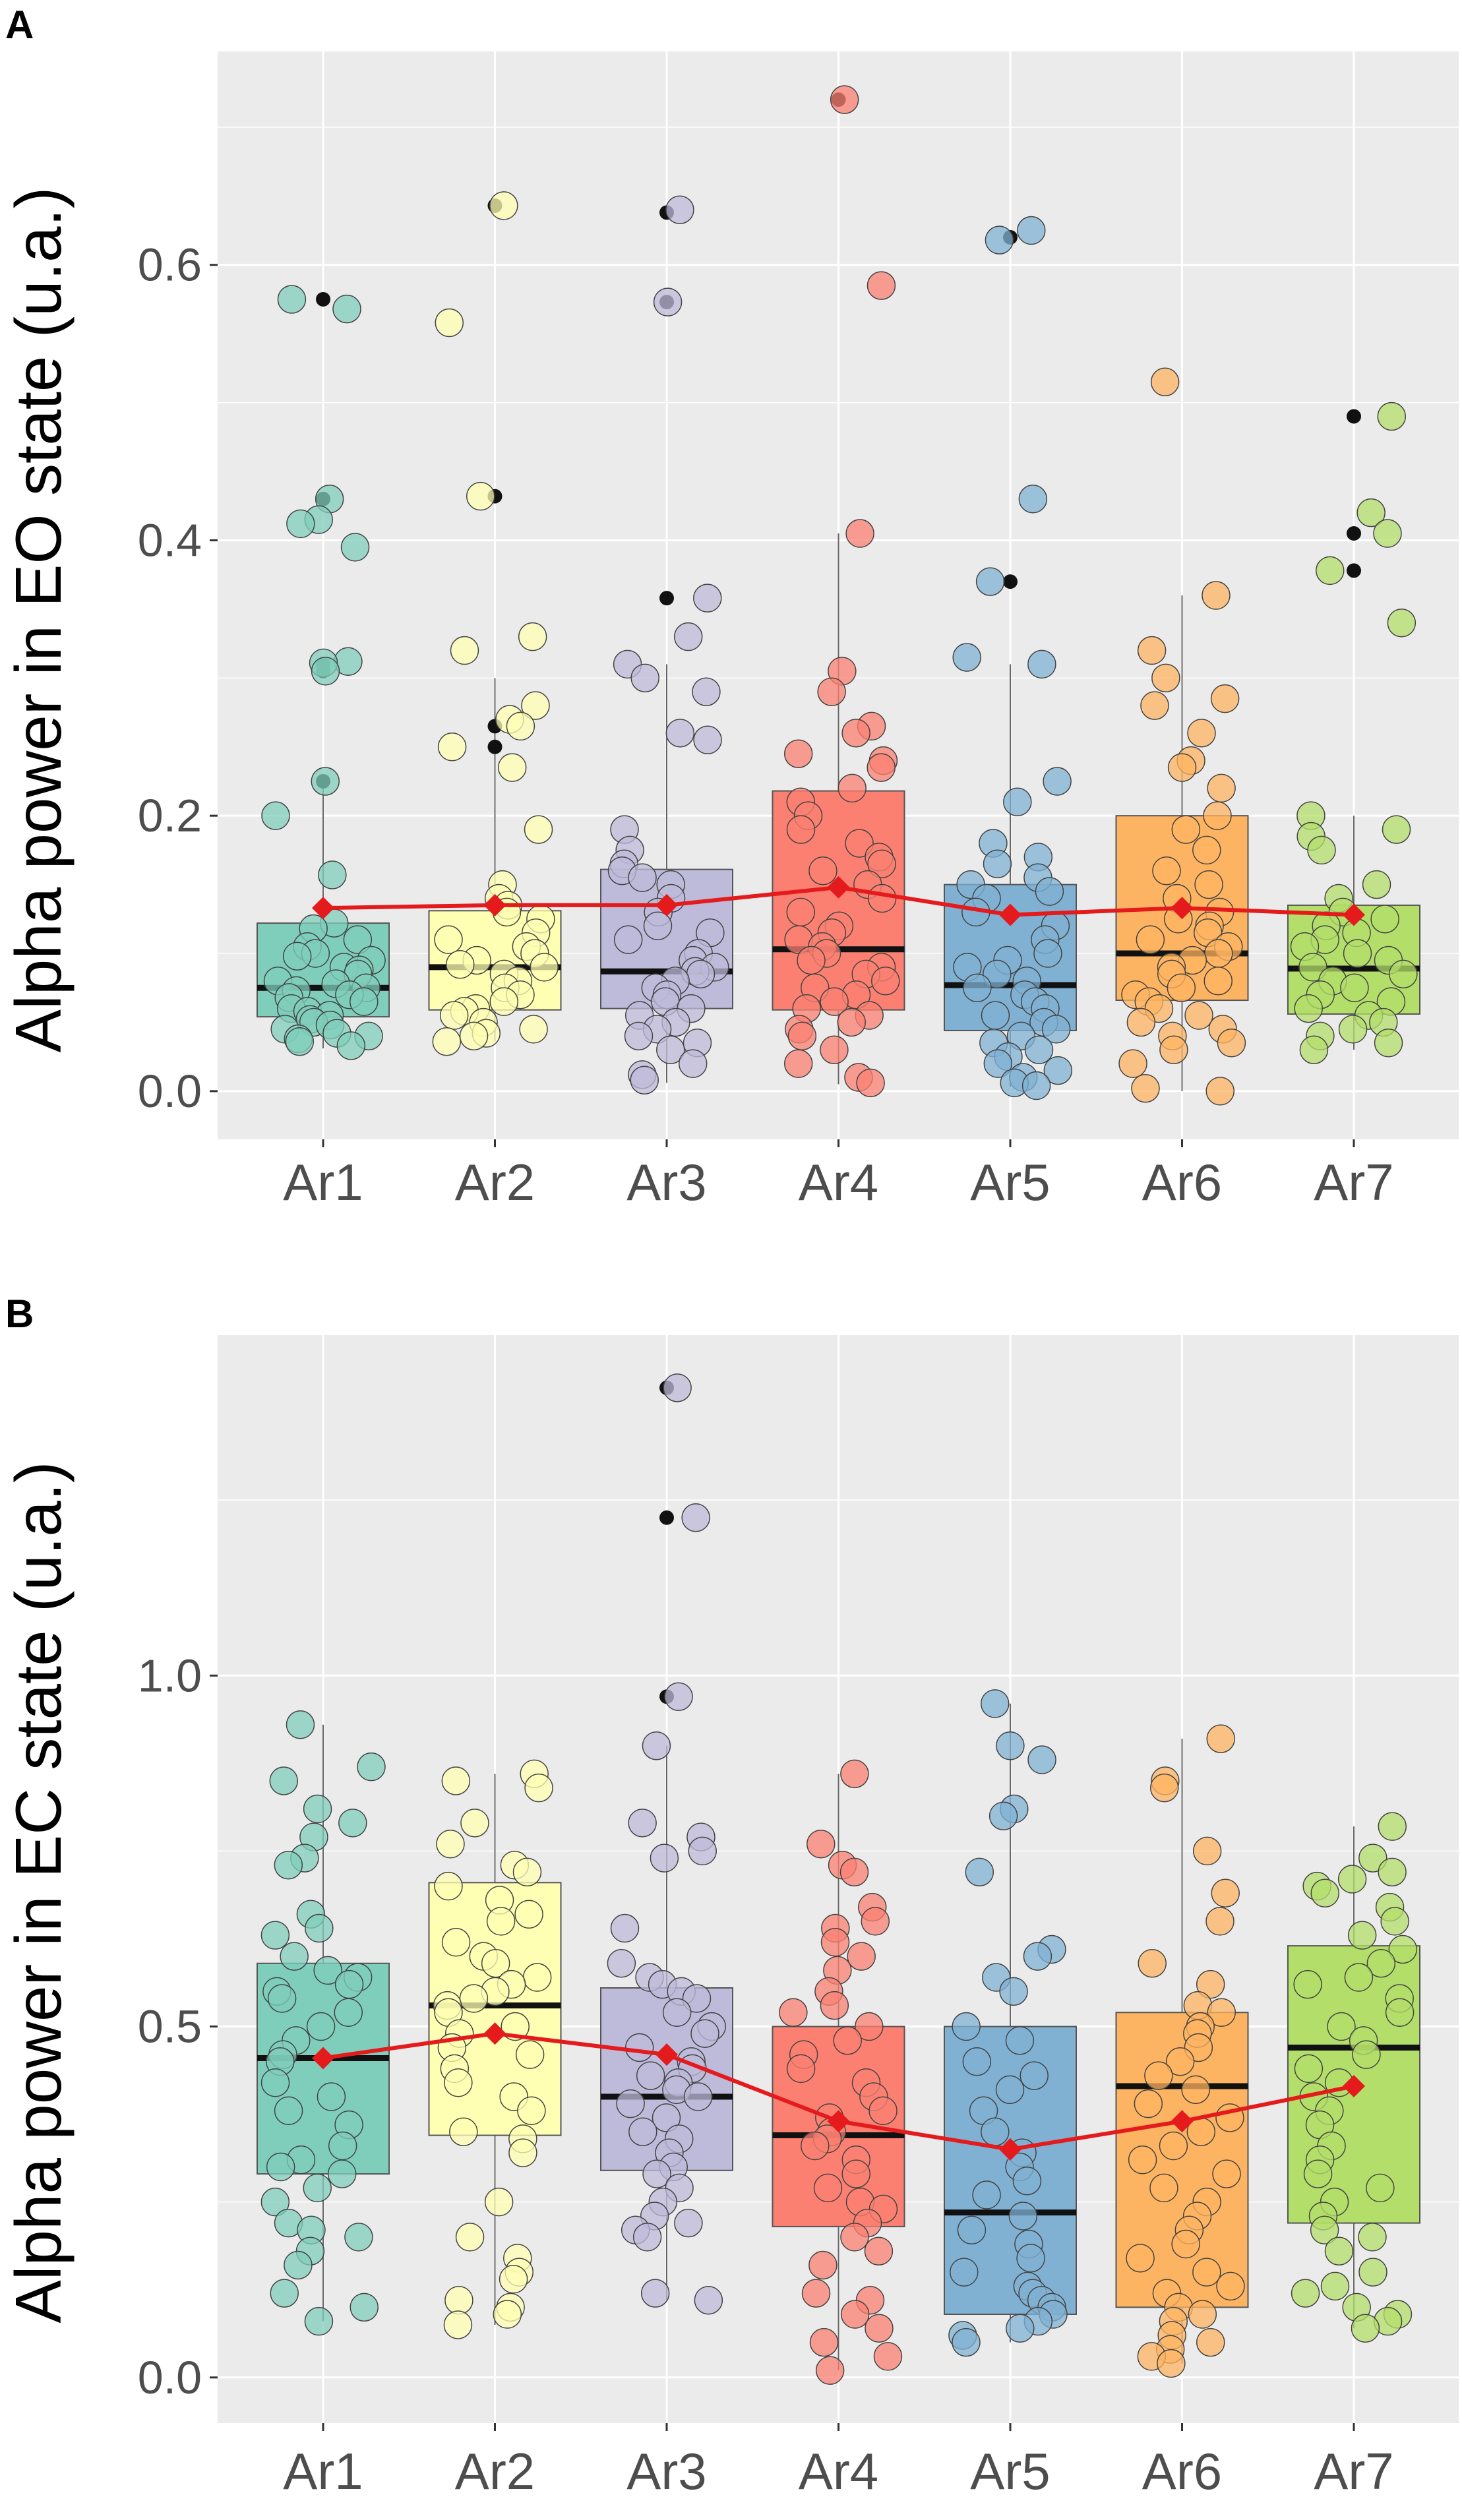 This screenshot has height=2520, width=1462. I want to click on panel-b-x-tick-label-Ar4: Ar4, so click(838, 2471).